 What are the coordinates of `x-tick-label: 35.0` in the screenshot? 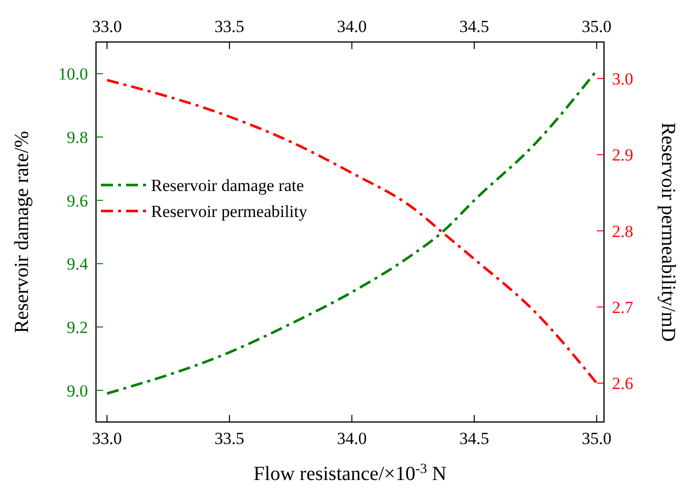 It's located at (597, 26).